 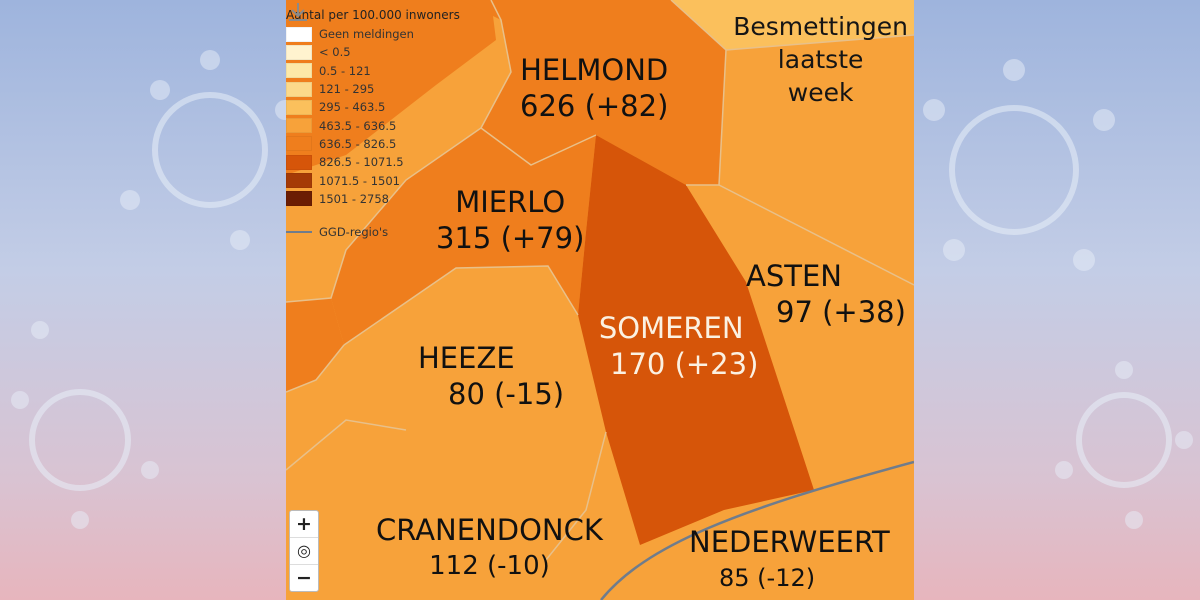 I want to click on legend-label: Geen meldingen, so click(x=366, y=34).